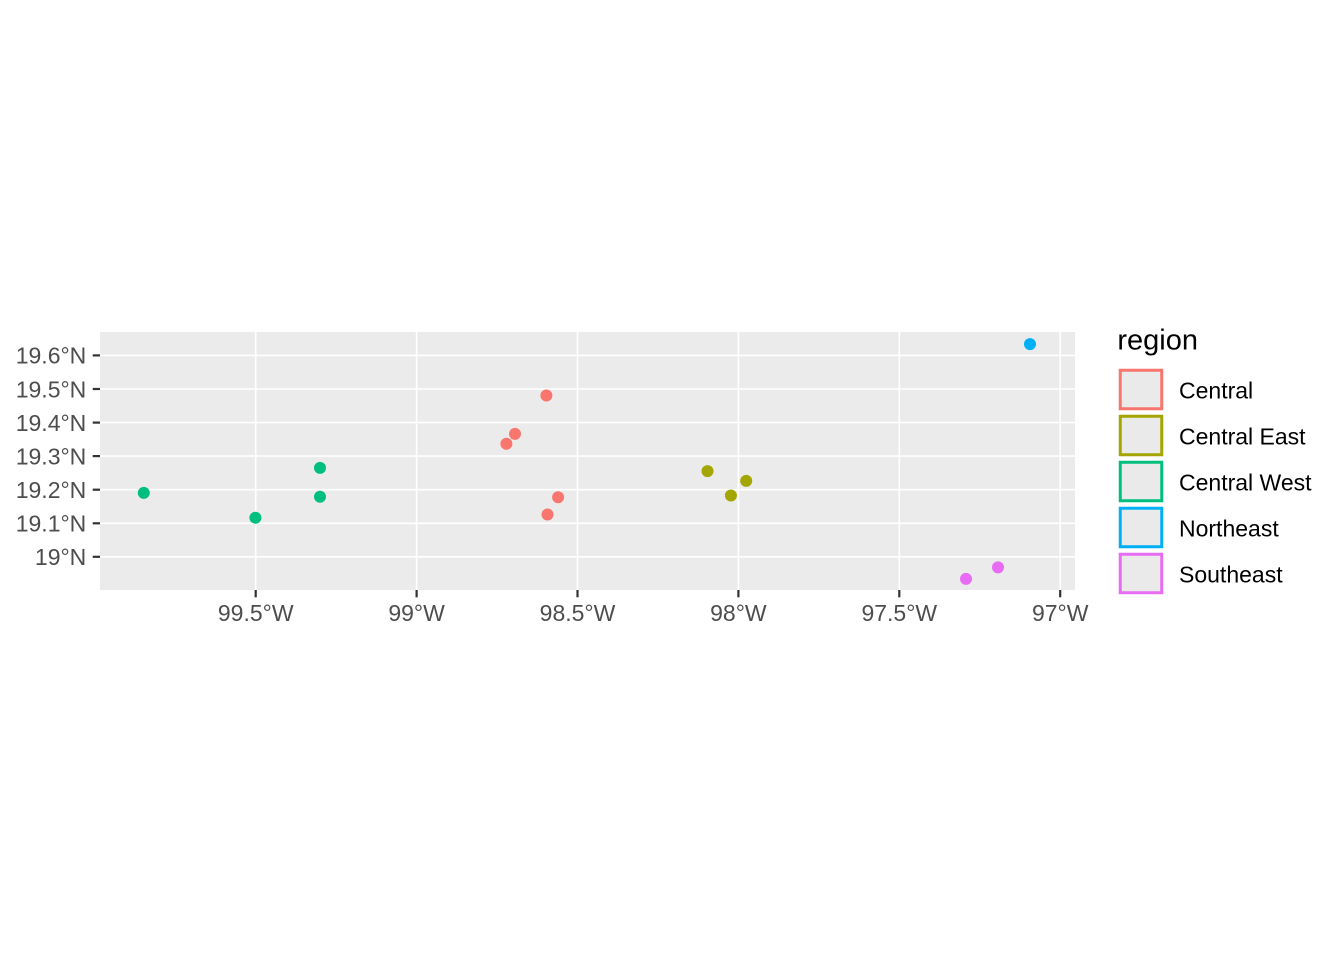  I want to click on svg-text: 19.3°N, so click(51, 456).